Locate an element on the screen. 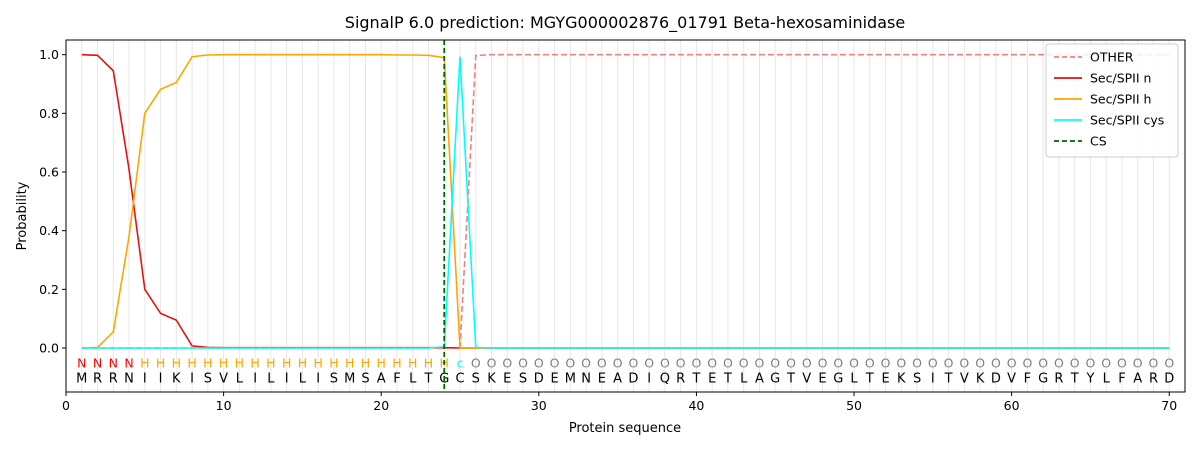  legend-label: Sec/SPII cys is located at coordinates (1127, 120).